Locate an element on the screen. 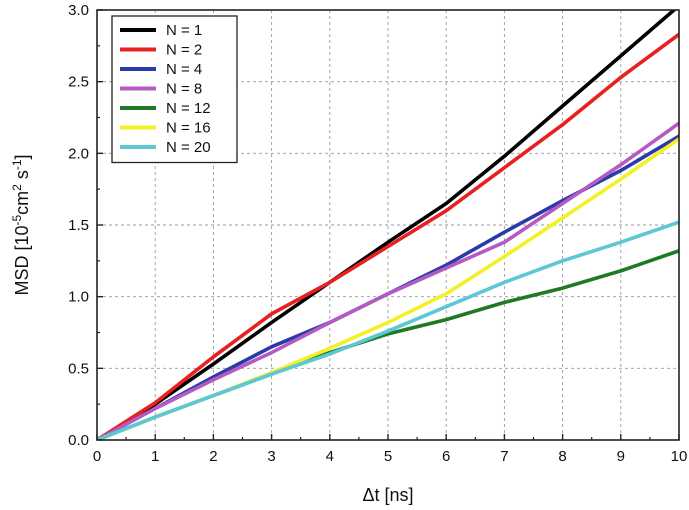 This screenshot has width=689, height=510. x-tick-label: 0 is located at coordinates (97, 456).